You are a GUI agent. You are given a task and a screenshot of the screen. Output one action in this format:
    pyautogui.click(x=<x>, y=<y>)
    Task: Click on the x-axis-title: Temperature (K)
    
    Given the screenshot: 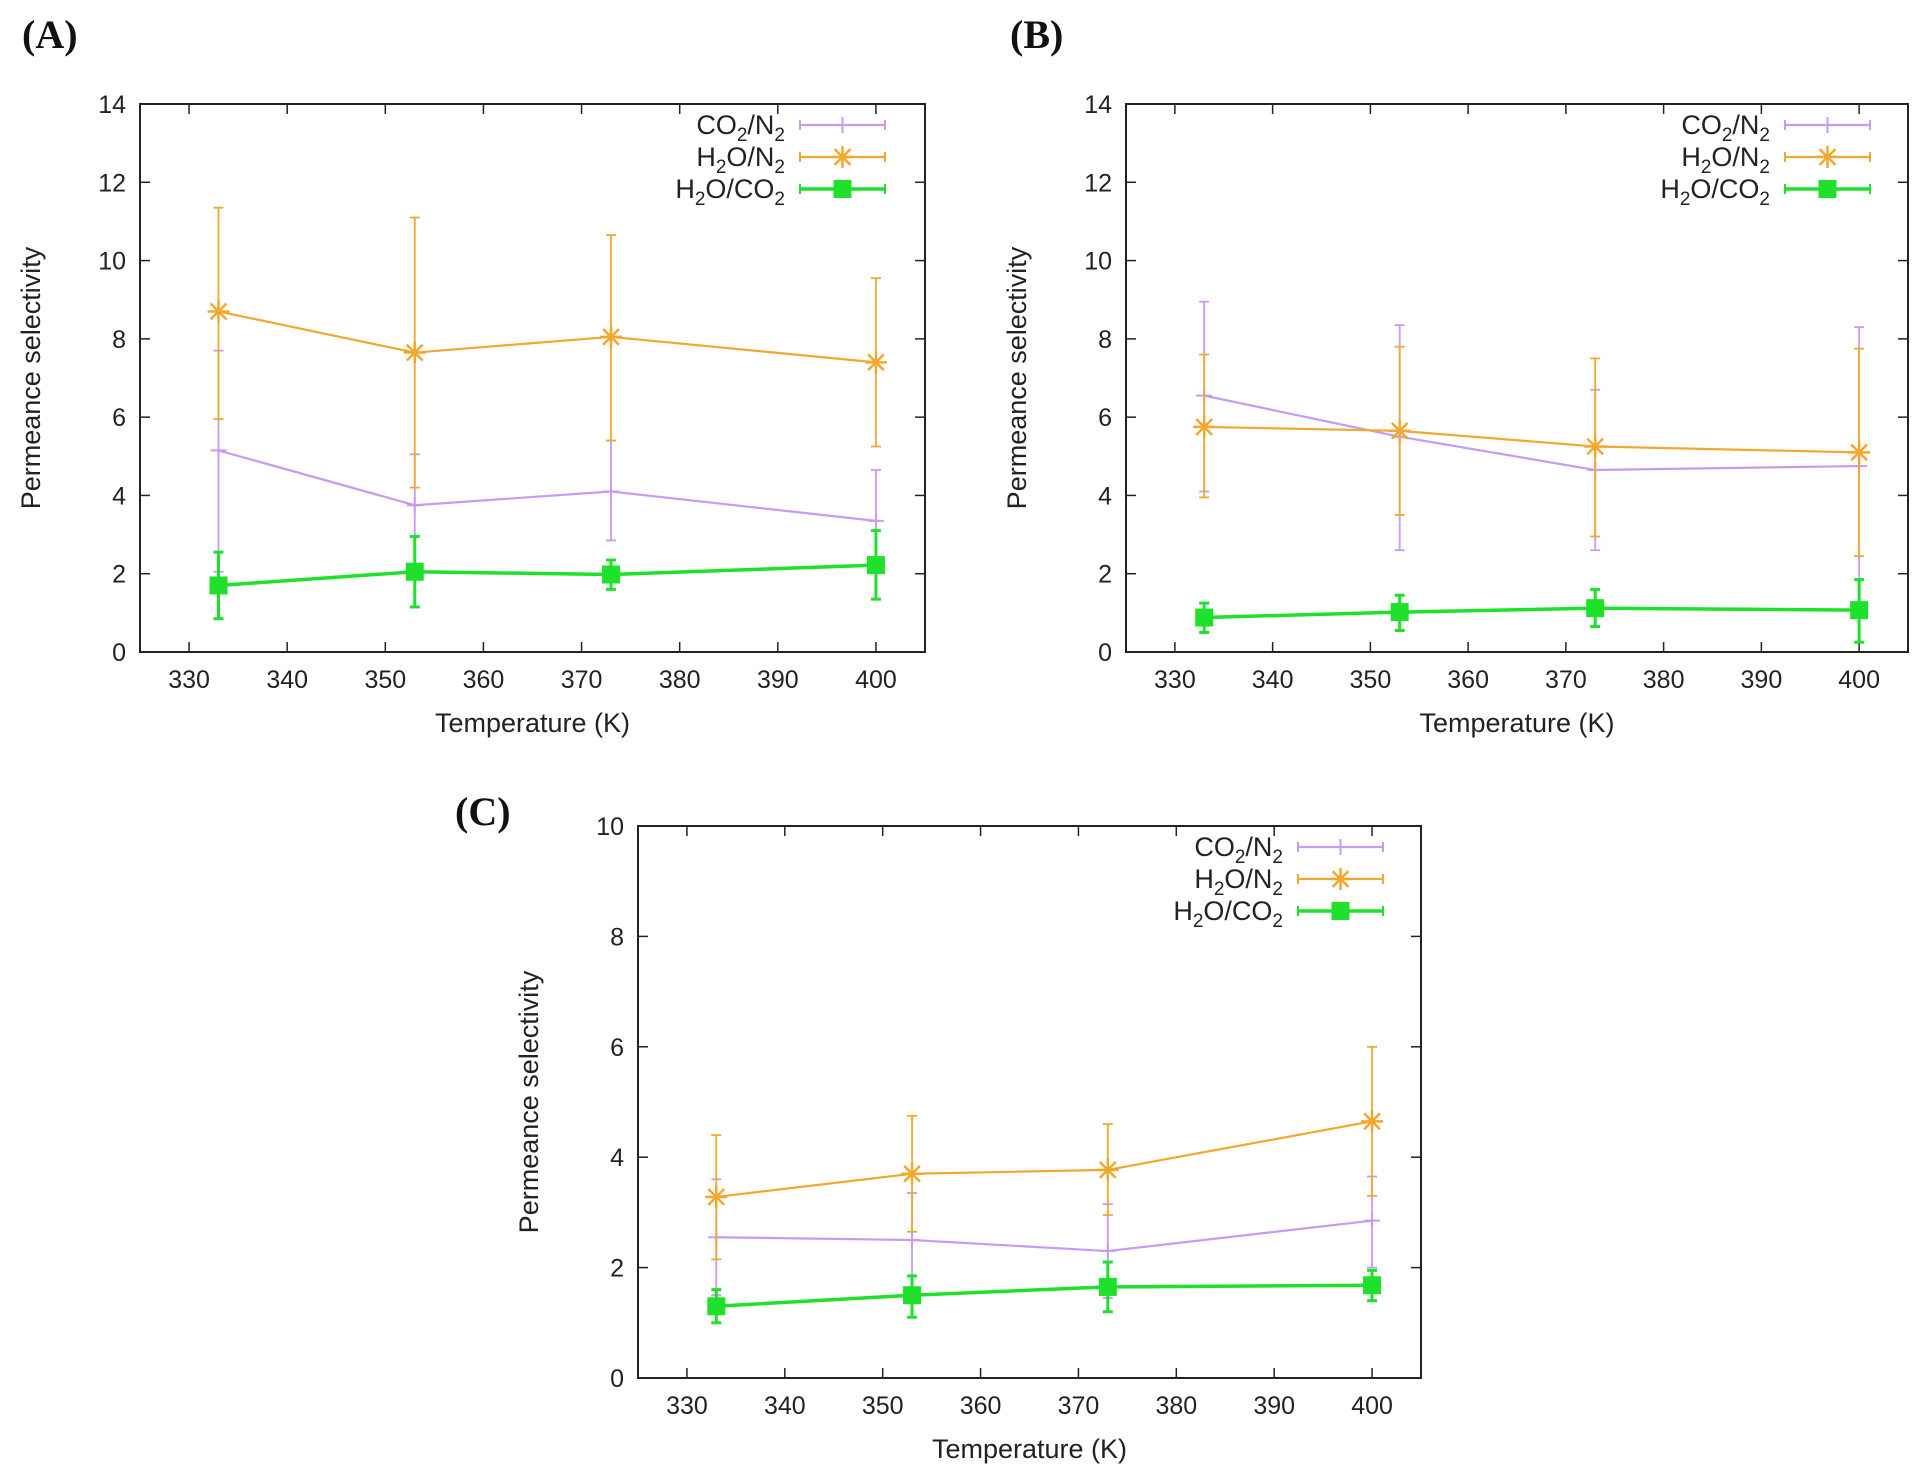 What is the action you would take?
    pyautogui.click(x=1516, y=723)
    